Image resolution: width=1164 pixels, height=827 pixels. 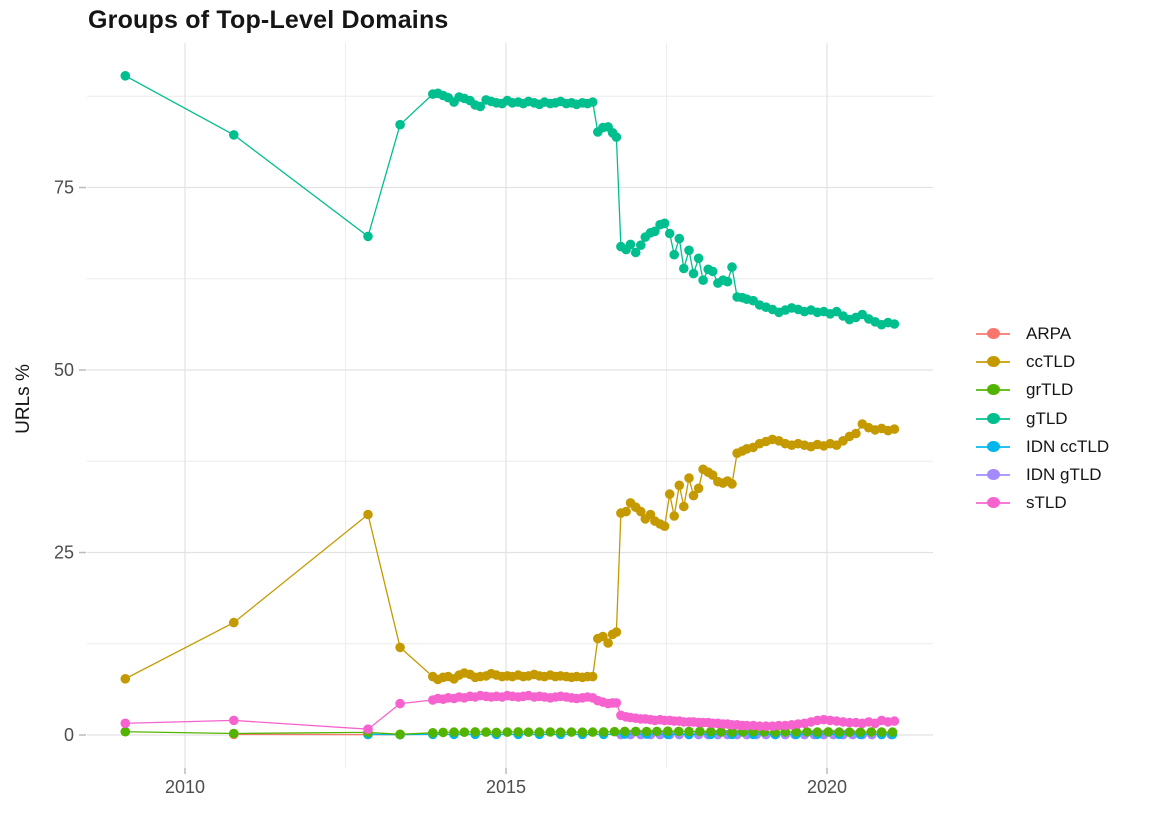 What do you see at coordinates (506, 787) in the screenshot?
I see `x-tick-label: 2015` at bounding box center [506, 787].